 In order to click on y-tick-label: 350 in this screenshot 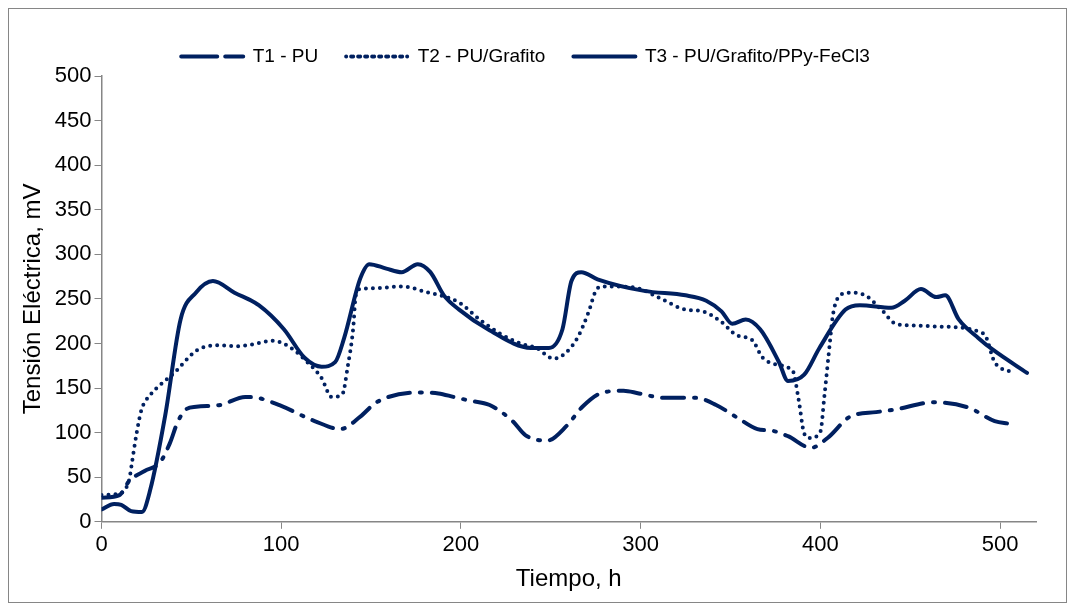, I will do `click(73, 208)`.